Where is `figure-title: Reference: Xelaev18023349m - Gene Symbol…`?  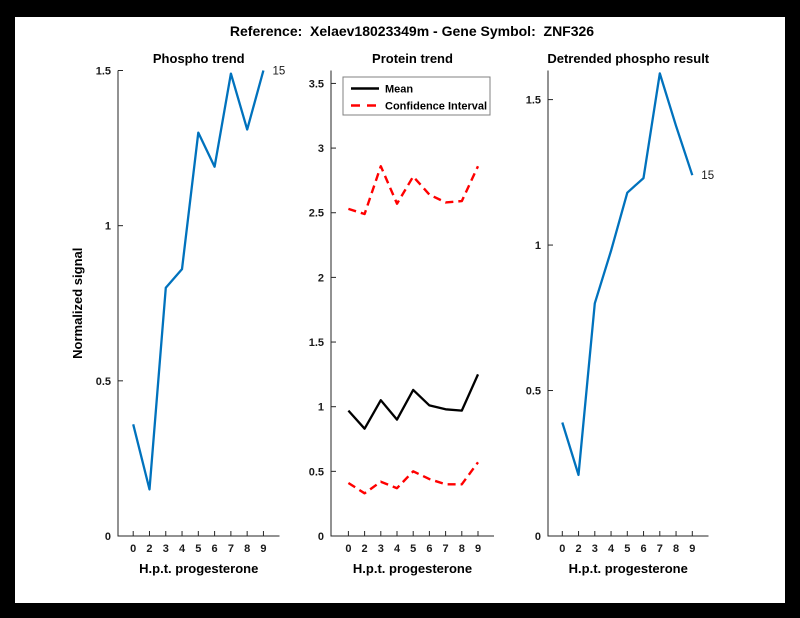 figure-title: Reference: Xelaev18023349m - Gene Symbol… is located at coordinates (412, 31).